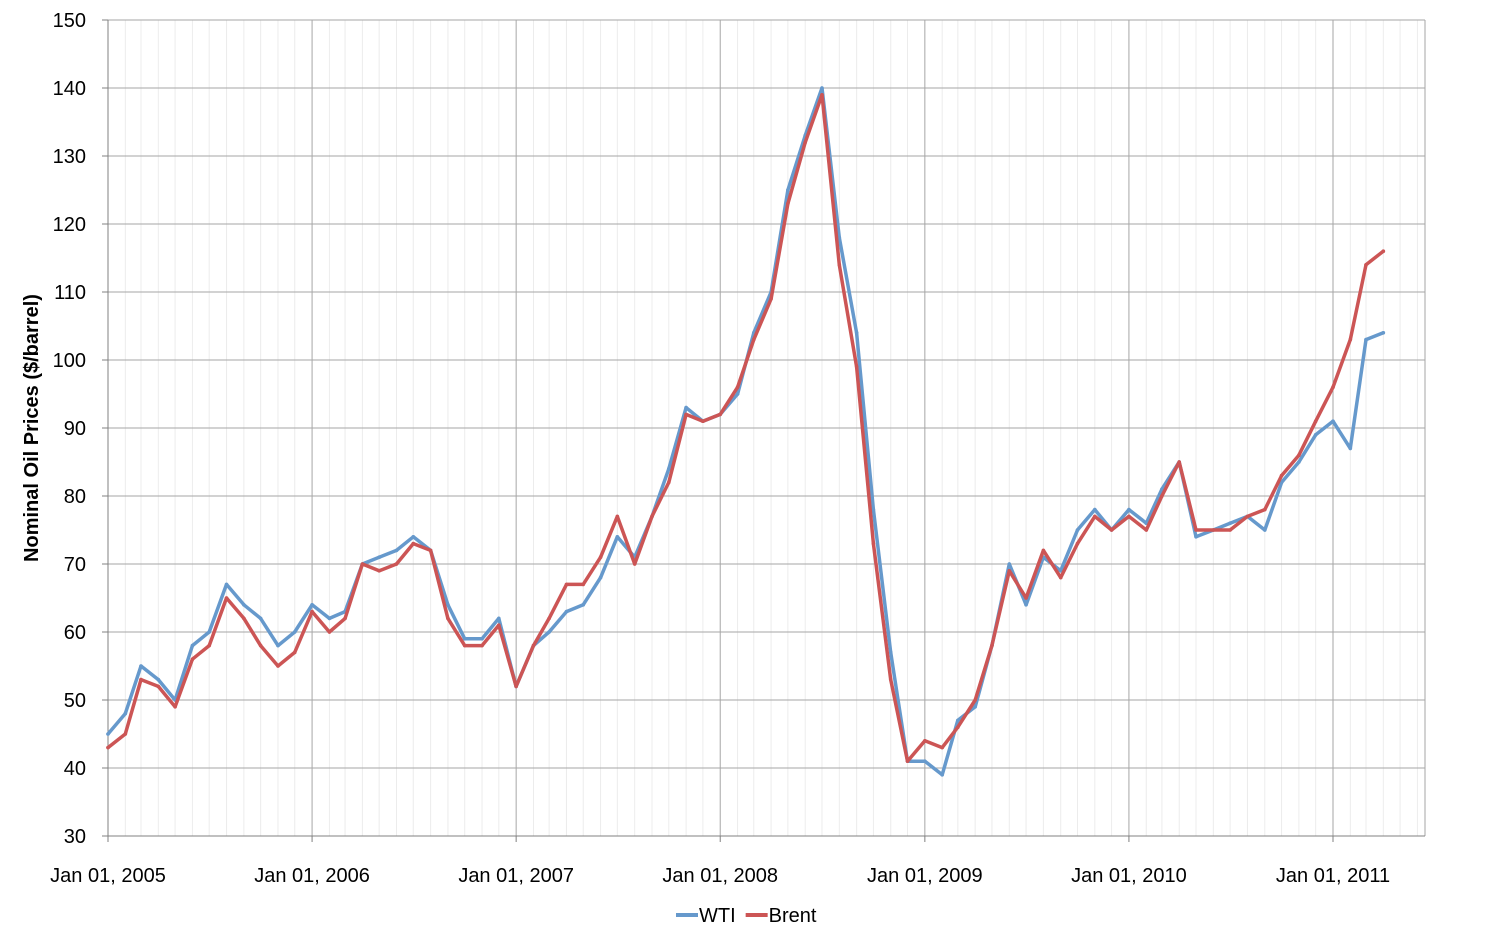 Image resolution: width=1499 pixels, height=939 pixels. Describe the element at coordinates (1129, 876) in the screenshot. I see `x-tick-label: Jan 01, 2010` at that location.